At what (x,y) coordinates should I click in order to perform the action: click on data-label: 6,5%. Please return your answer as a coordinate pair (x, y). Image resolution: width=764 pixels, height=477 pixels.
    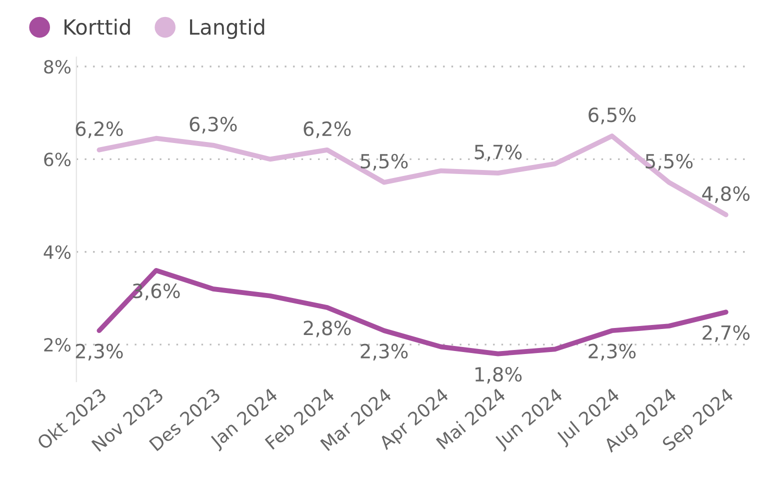
    Looking at the image, I should click on (612, 116).